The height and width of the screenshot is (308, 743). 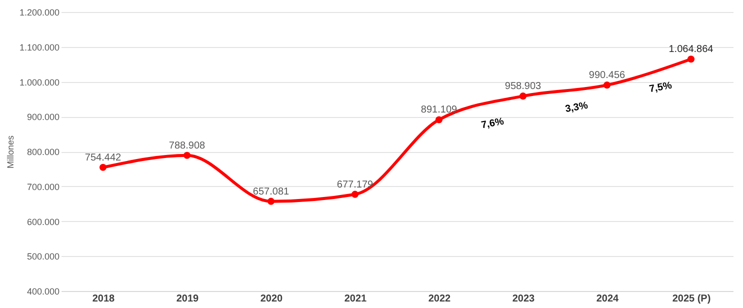 What do you see at coordinates (607, 76) in the screenshot?
I see `data-label: 990.456` at bounding box center [607, 76].